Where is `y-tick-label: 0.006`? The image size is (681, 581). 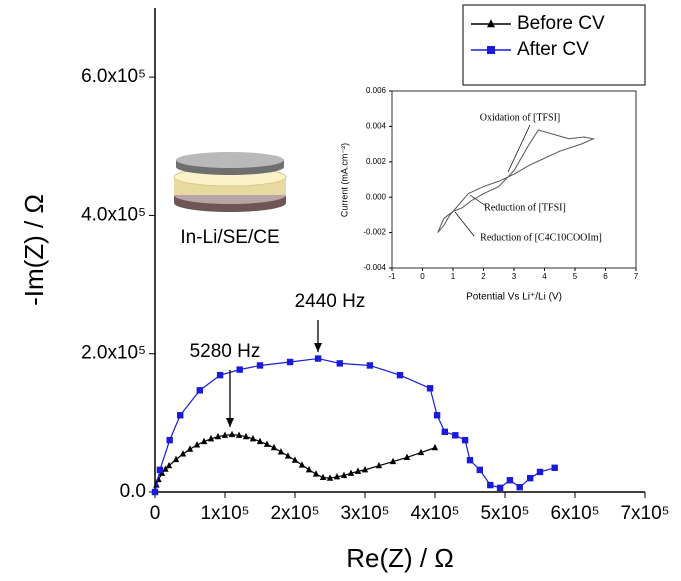 y-tick-label: 0.006 is located at coordinates (376, 90).